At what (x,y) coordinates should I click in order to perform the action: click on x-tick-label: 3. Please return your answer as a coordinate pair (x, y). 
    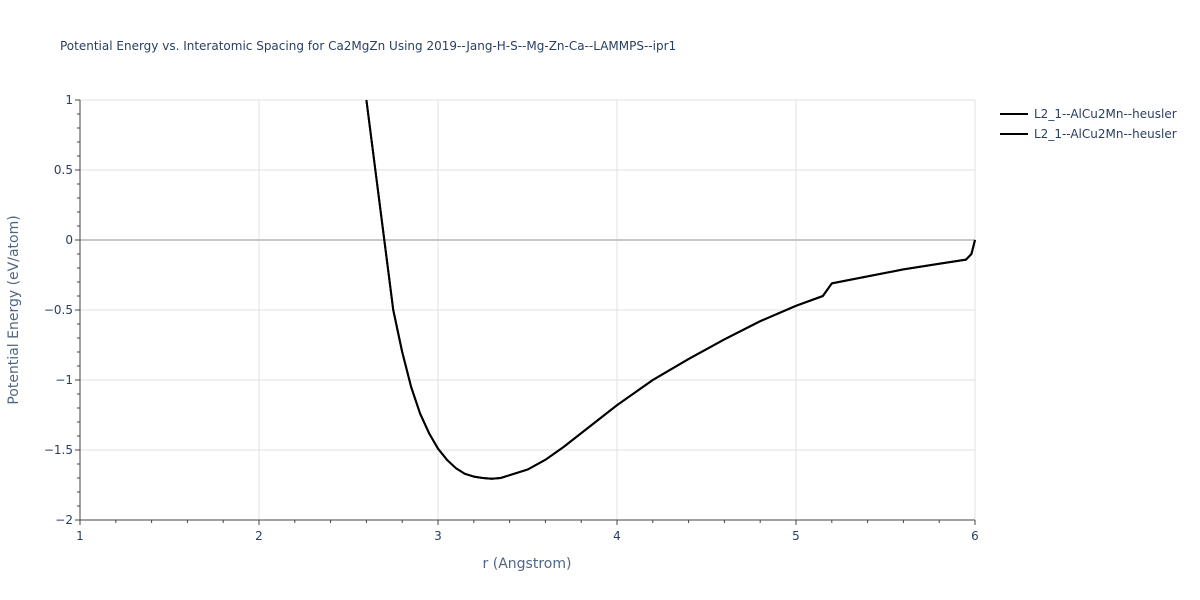
    Looking at the image, I should click on (438, 536).